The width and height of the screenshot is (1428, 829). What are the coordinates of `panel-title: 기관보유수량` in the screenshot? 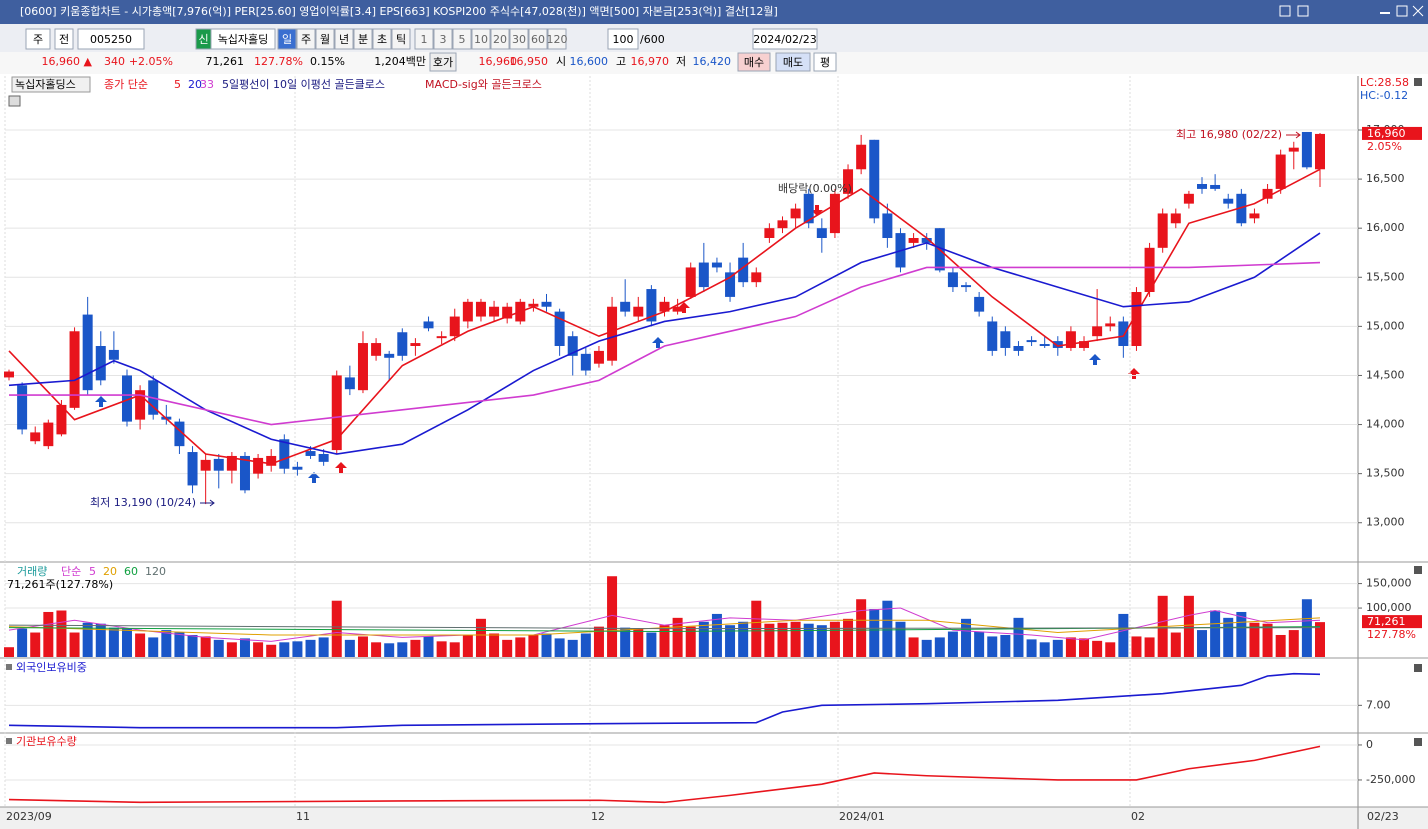 It's located at (46, 741).